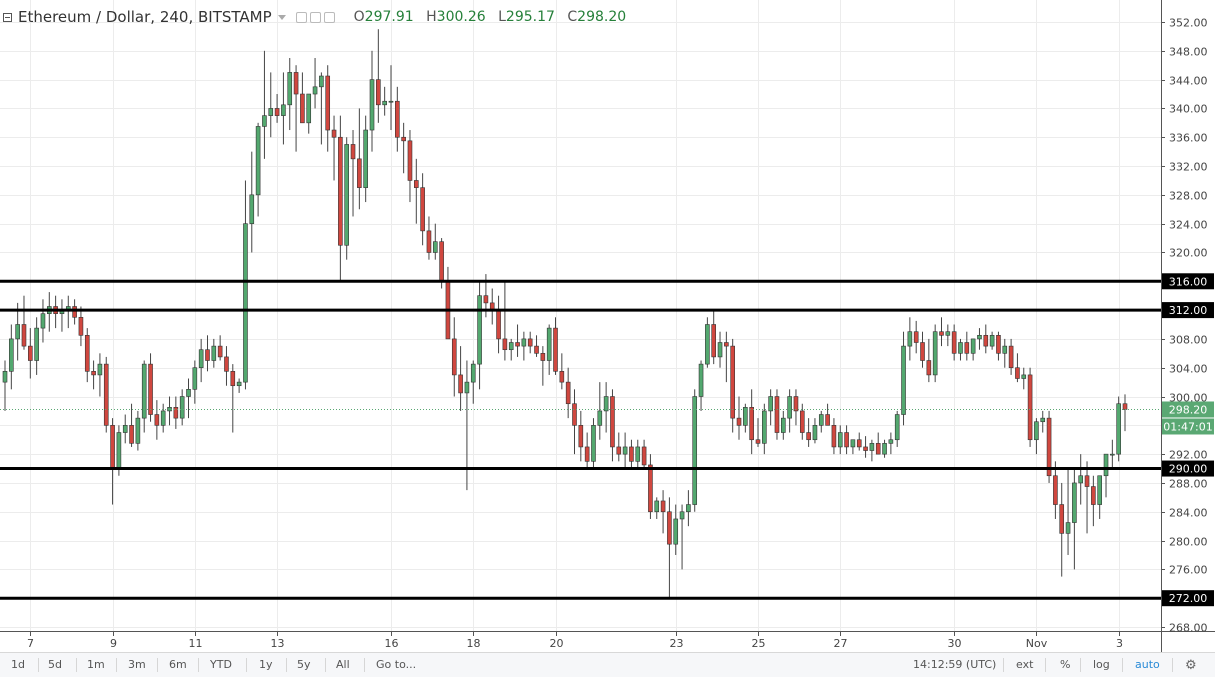  What do you see at coordinates (55, 664) in the screenshot?
I see `range-5d-button: 5d` at bounding box center [55, 664].